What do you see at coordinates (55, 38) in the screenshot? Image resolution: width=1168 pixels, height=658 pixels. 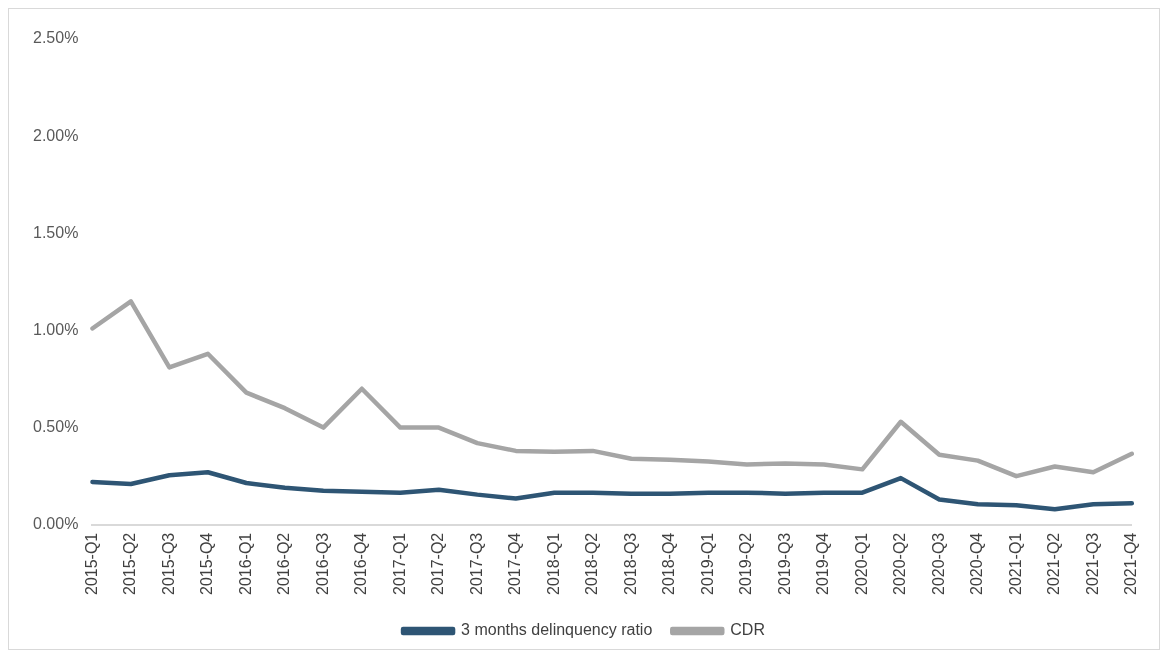 I see `y-tick-label: 2.50%` at bounding box center [55, 38].